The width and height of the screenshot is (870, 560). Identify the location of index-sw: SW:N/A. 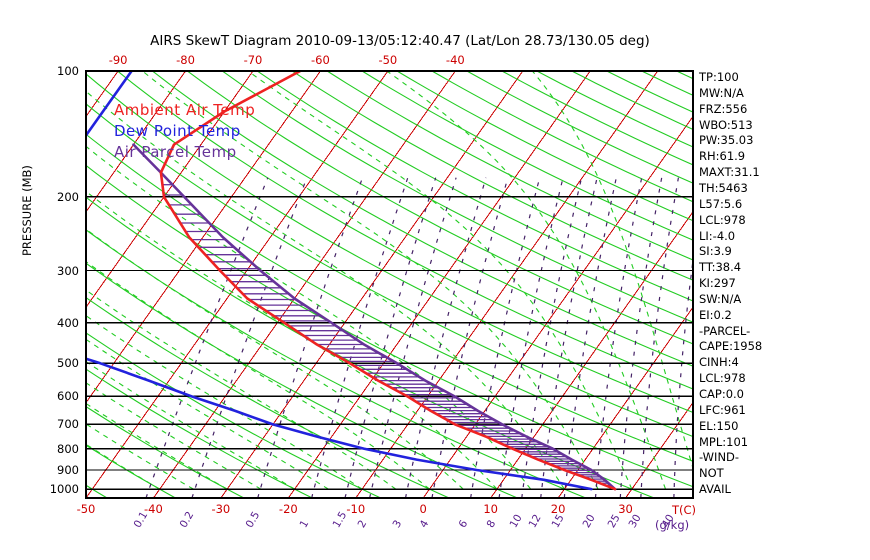
(720, 298).